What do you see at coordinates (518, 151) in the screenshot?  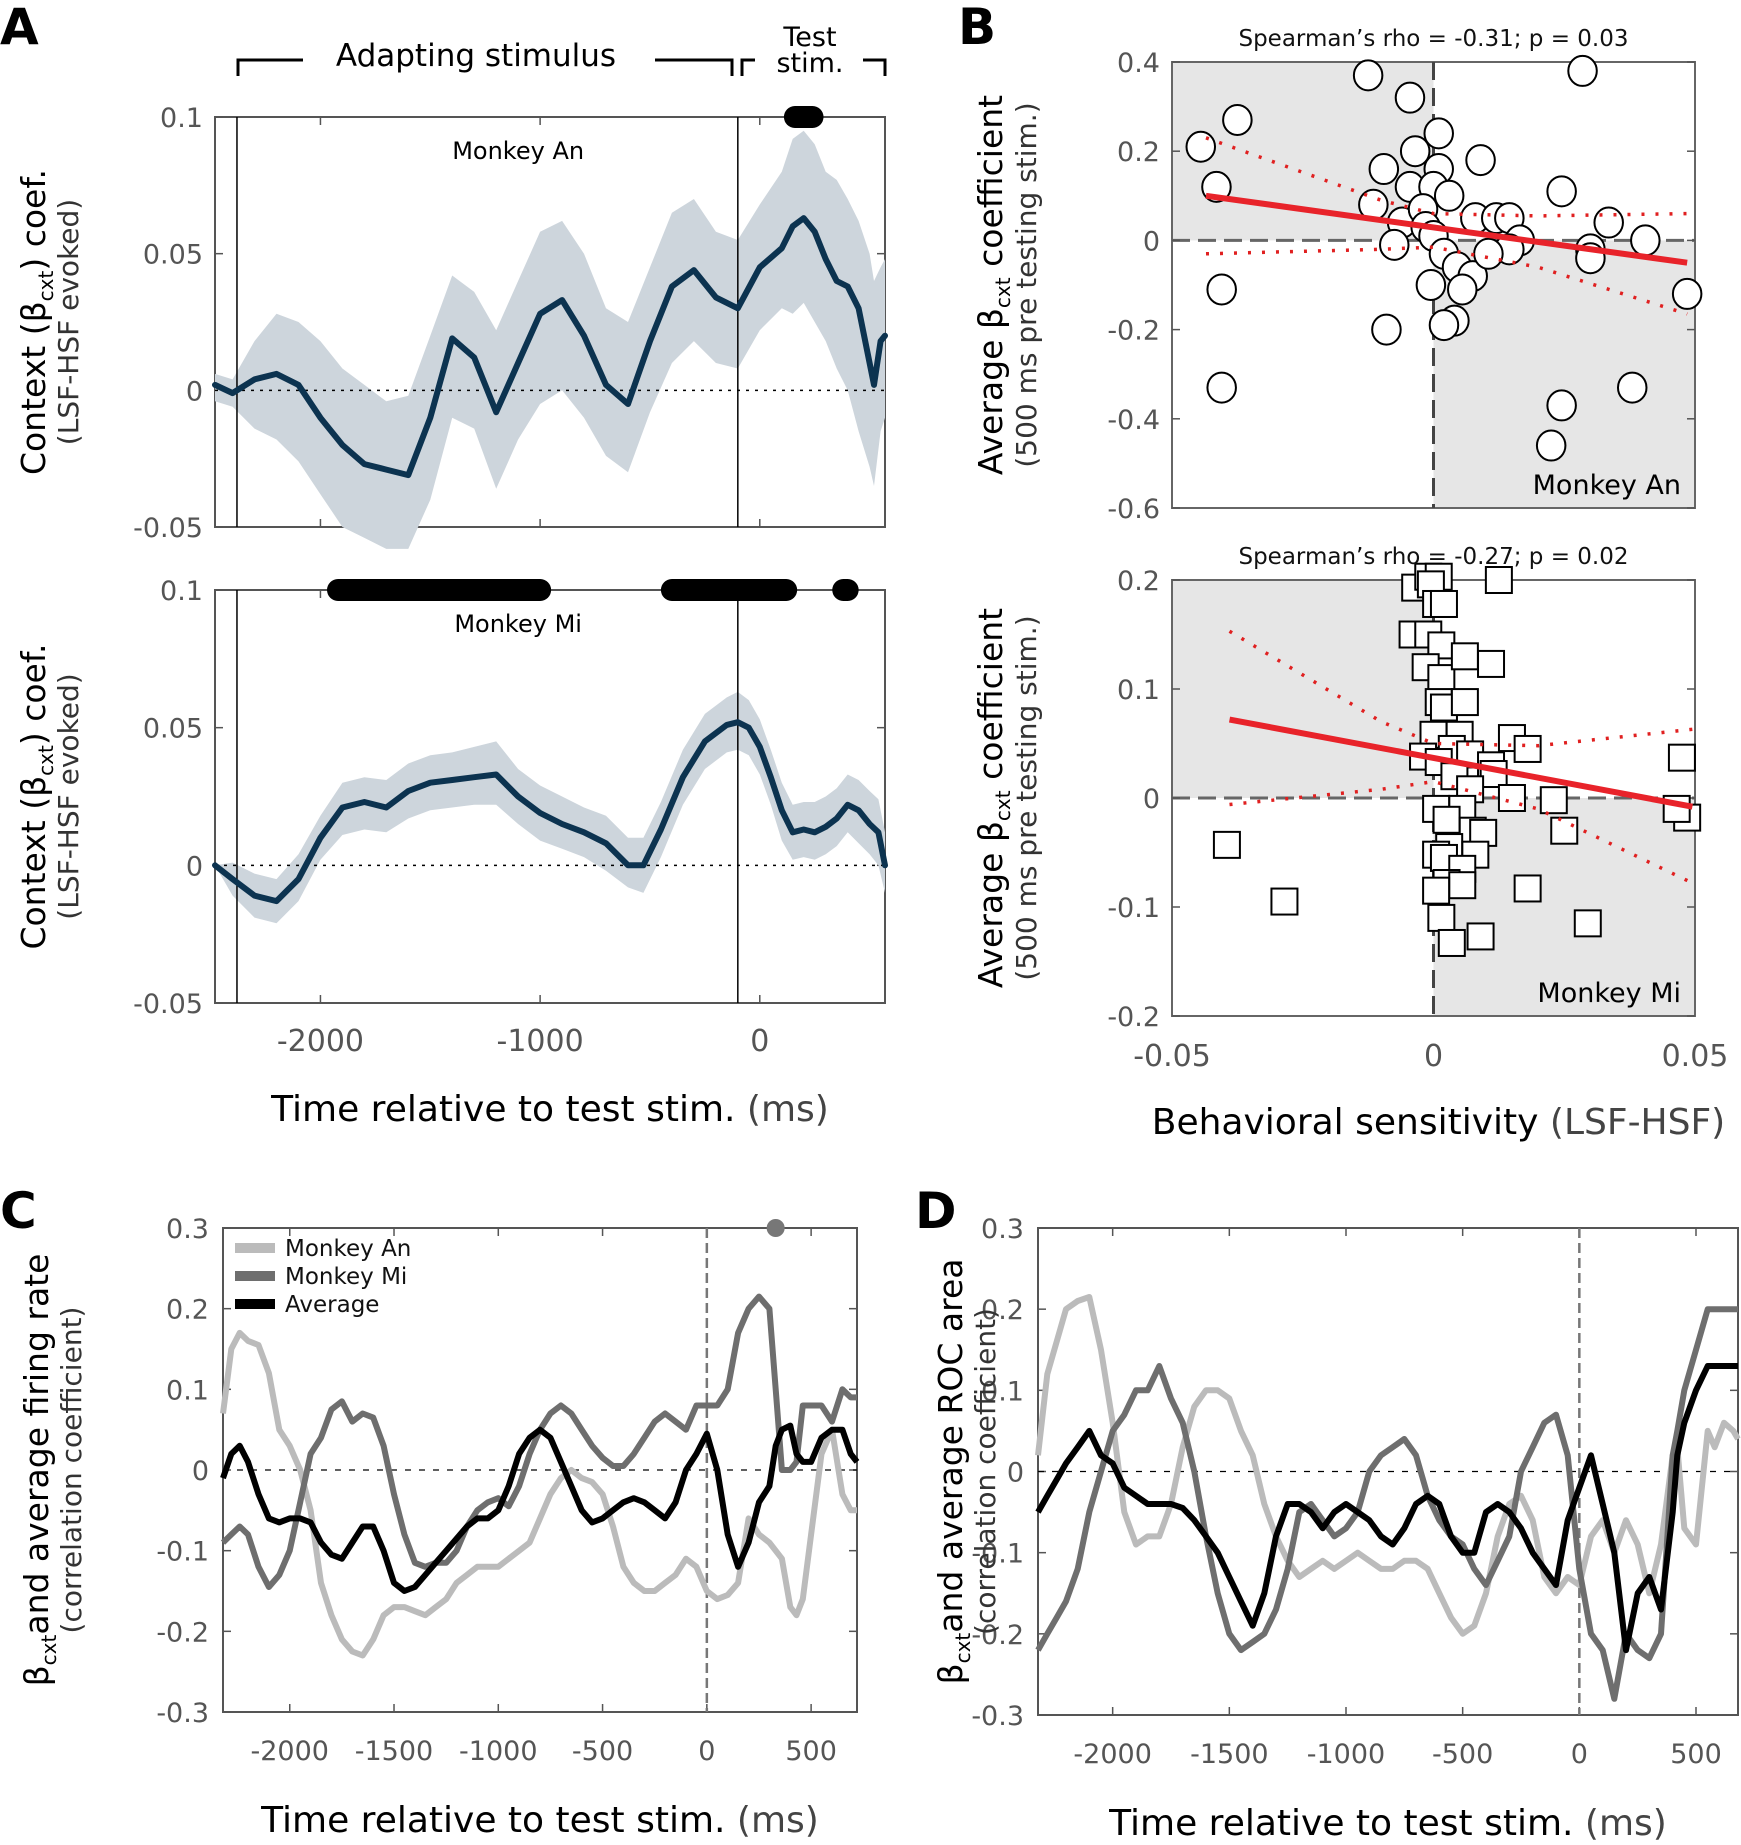 I see `monkey-label: Monkey An` at bounding box center [518, 151].